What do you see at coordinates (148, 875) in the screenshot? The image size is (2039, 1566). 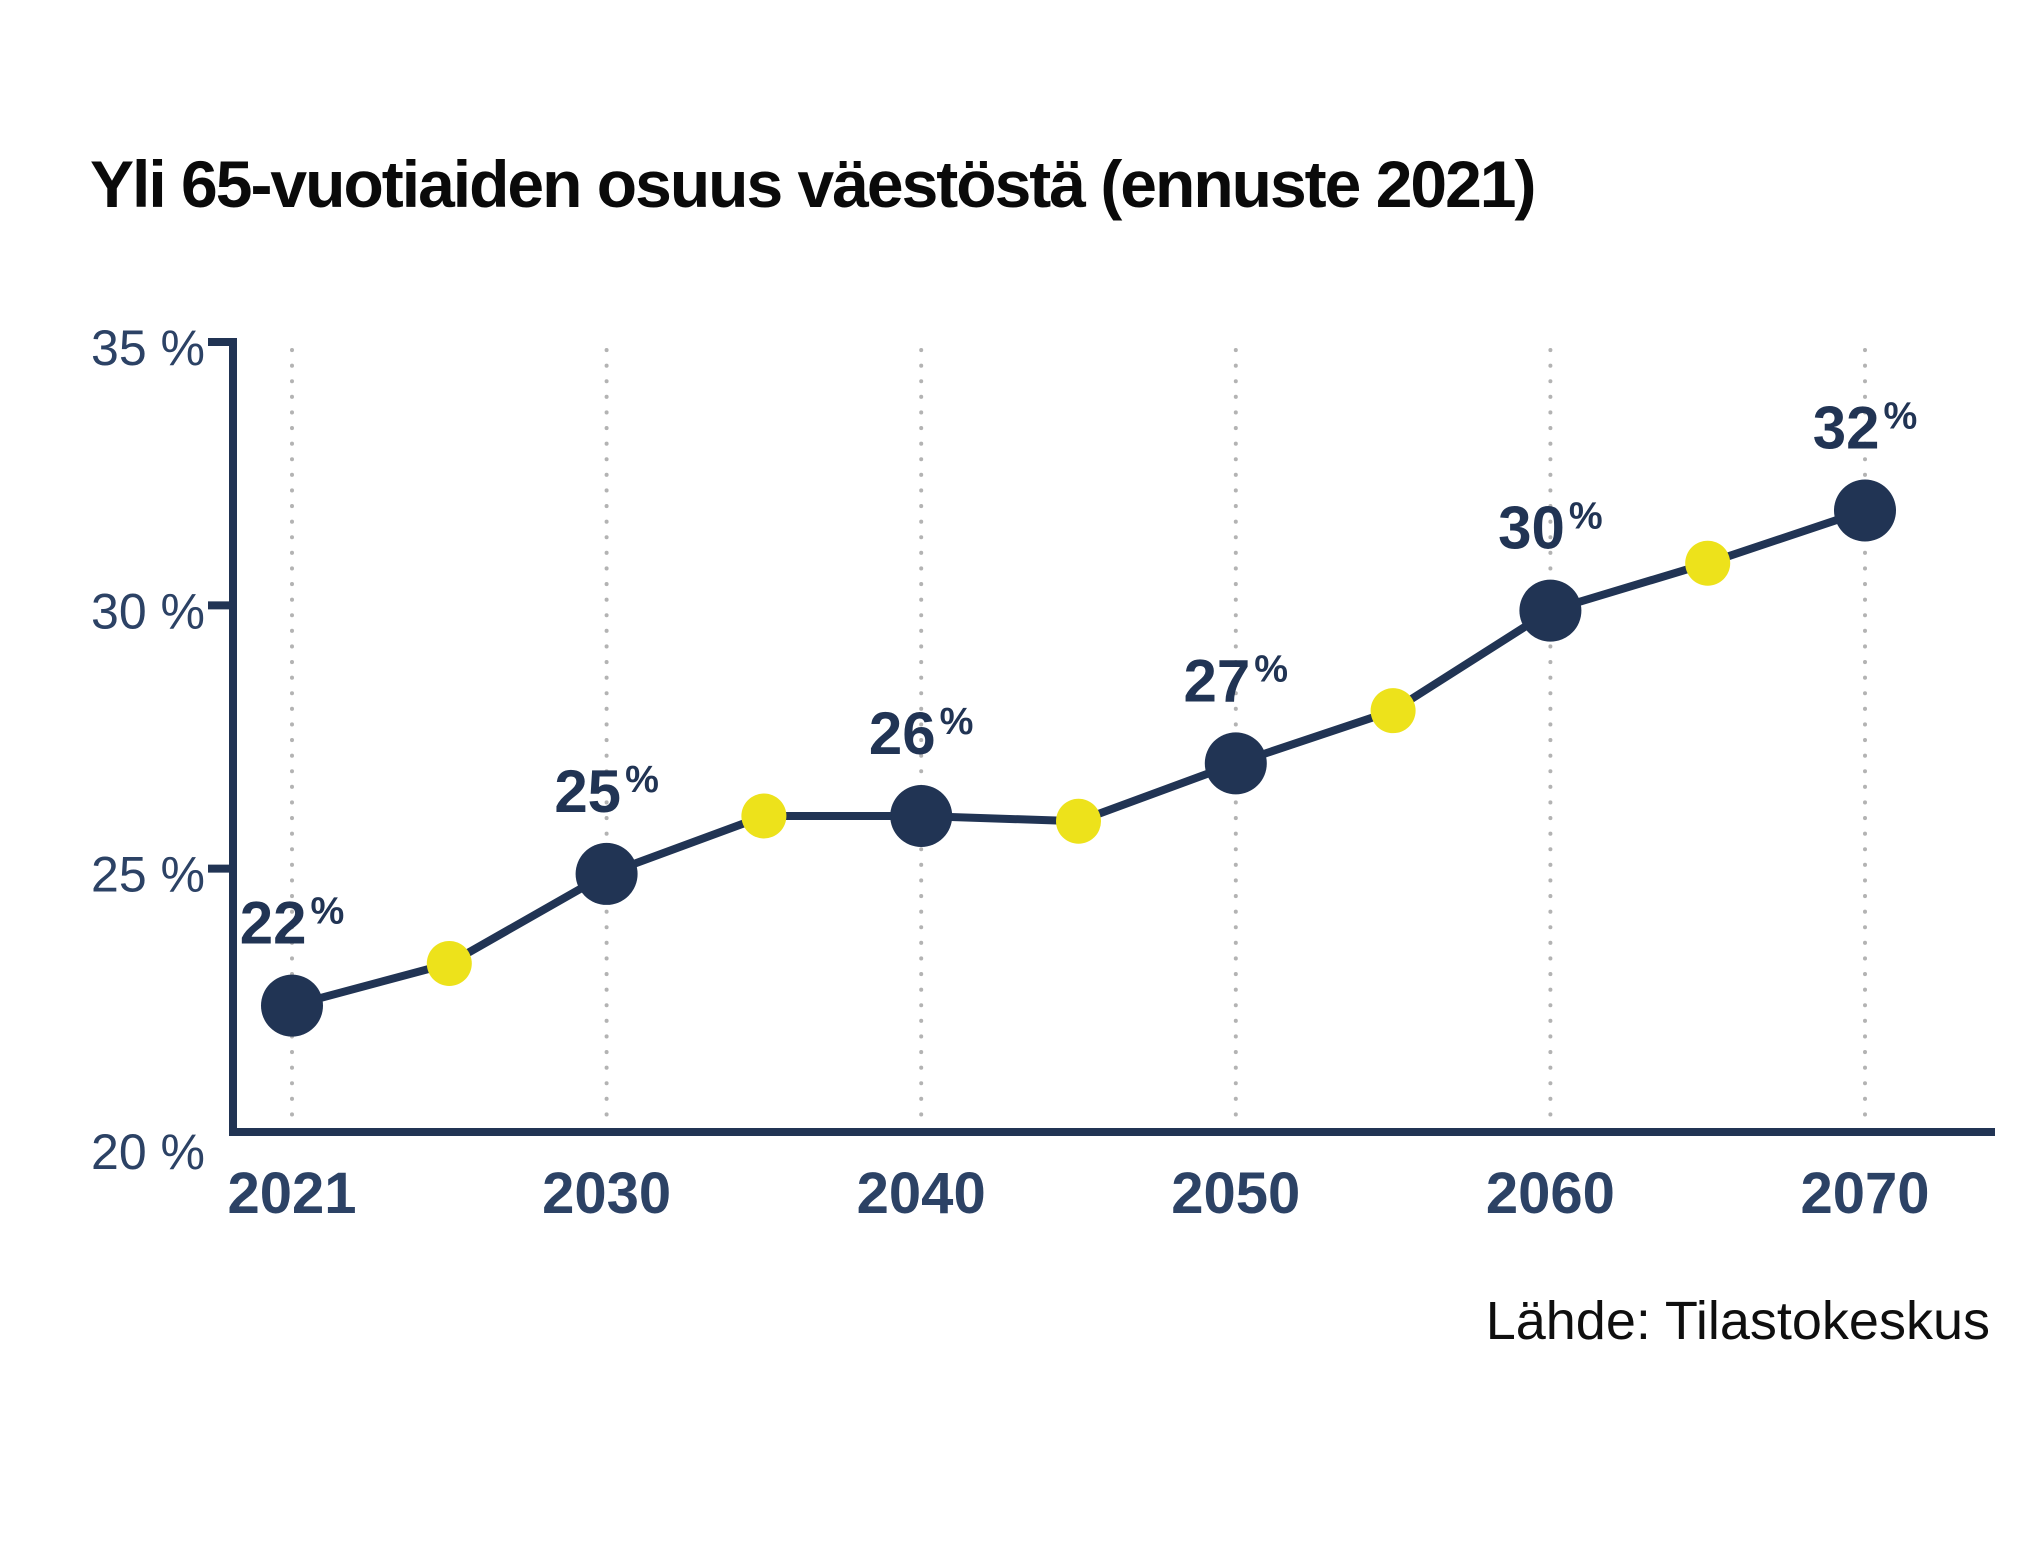 I see `y-tick-label: 25 %` at bounding box center [148, 875].